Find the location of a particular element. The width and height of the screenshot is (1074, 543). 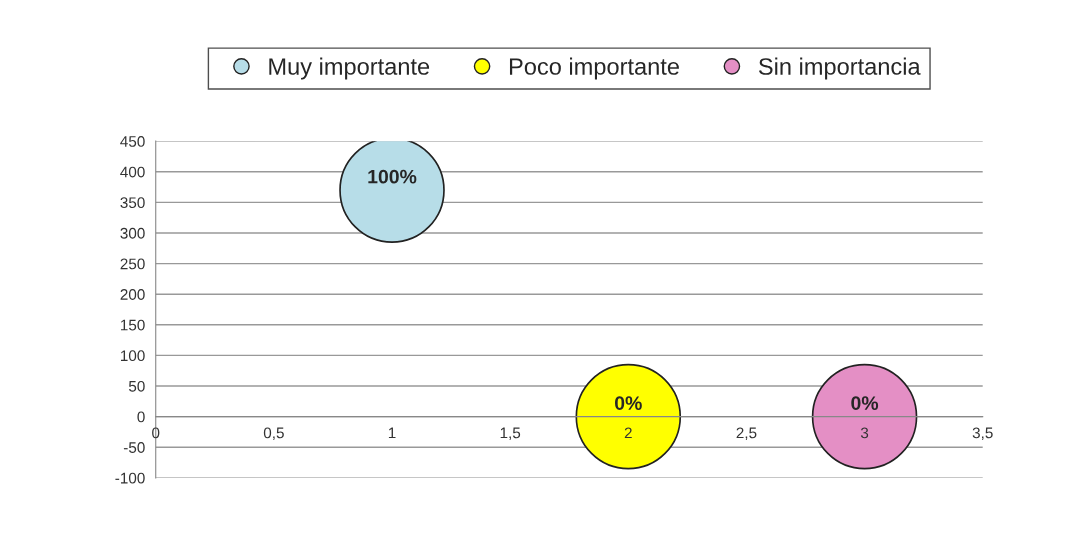

y-tick-label: 350 is located at coordinates (132, 203).